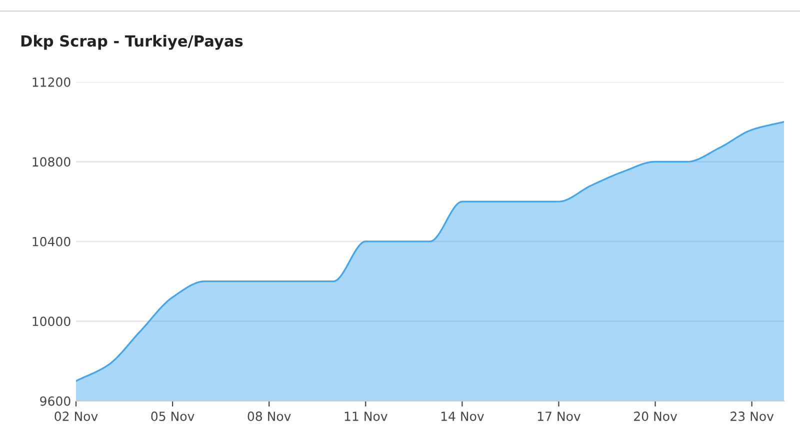  Describe the element at coordinates (55, 401) in the screenshot. I see `y-tick-label: 9600` at that location.